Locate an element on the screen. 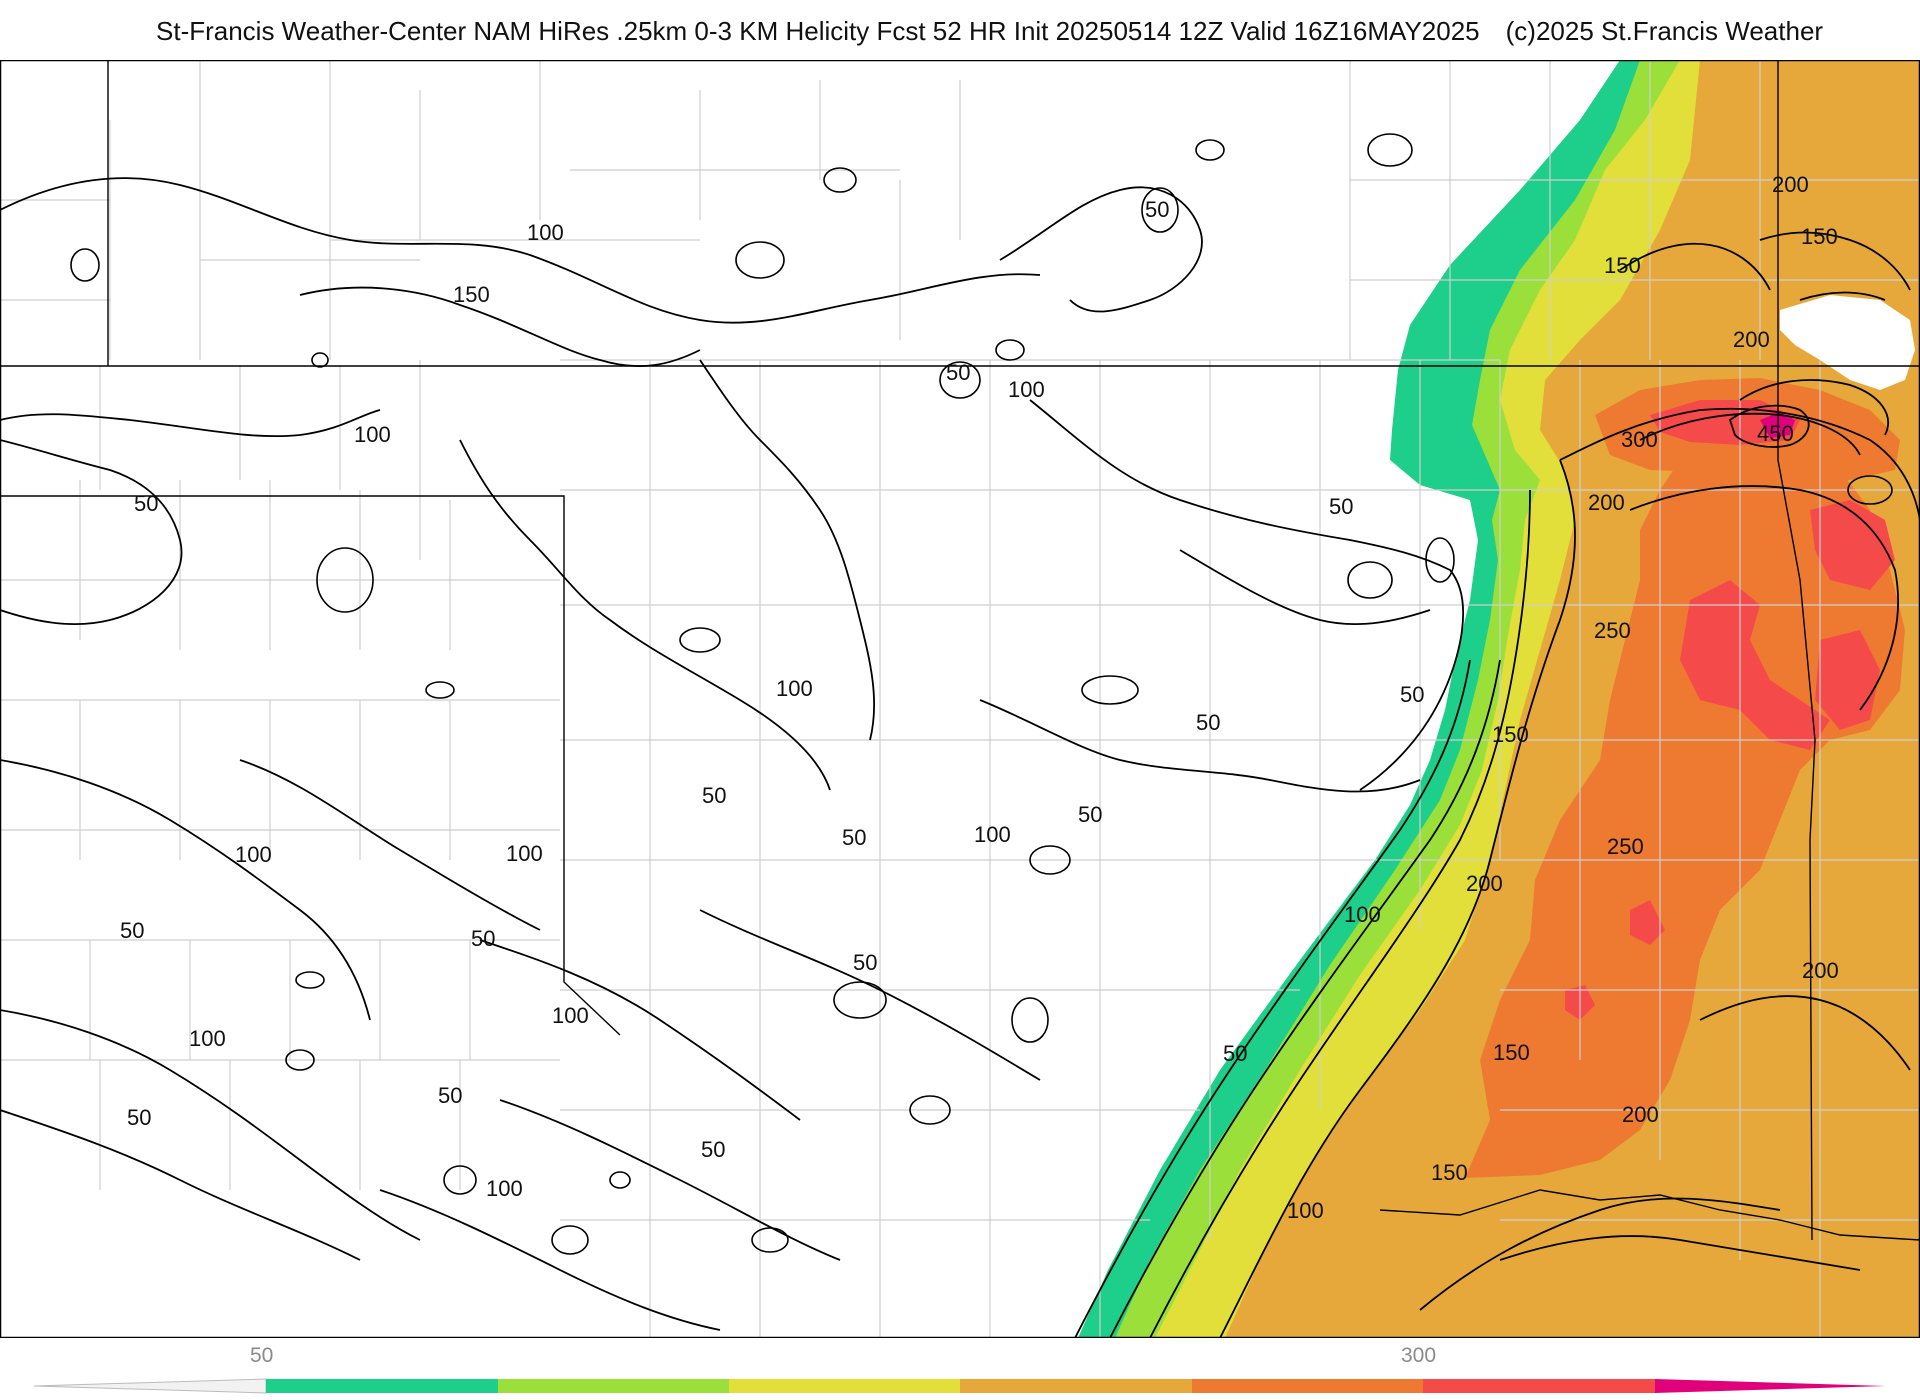 The height and width of the screenshot is (1400, 1920). contour-50-frontal-edge is located at coordinates (1272, 998).